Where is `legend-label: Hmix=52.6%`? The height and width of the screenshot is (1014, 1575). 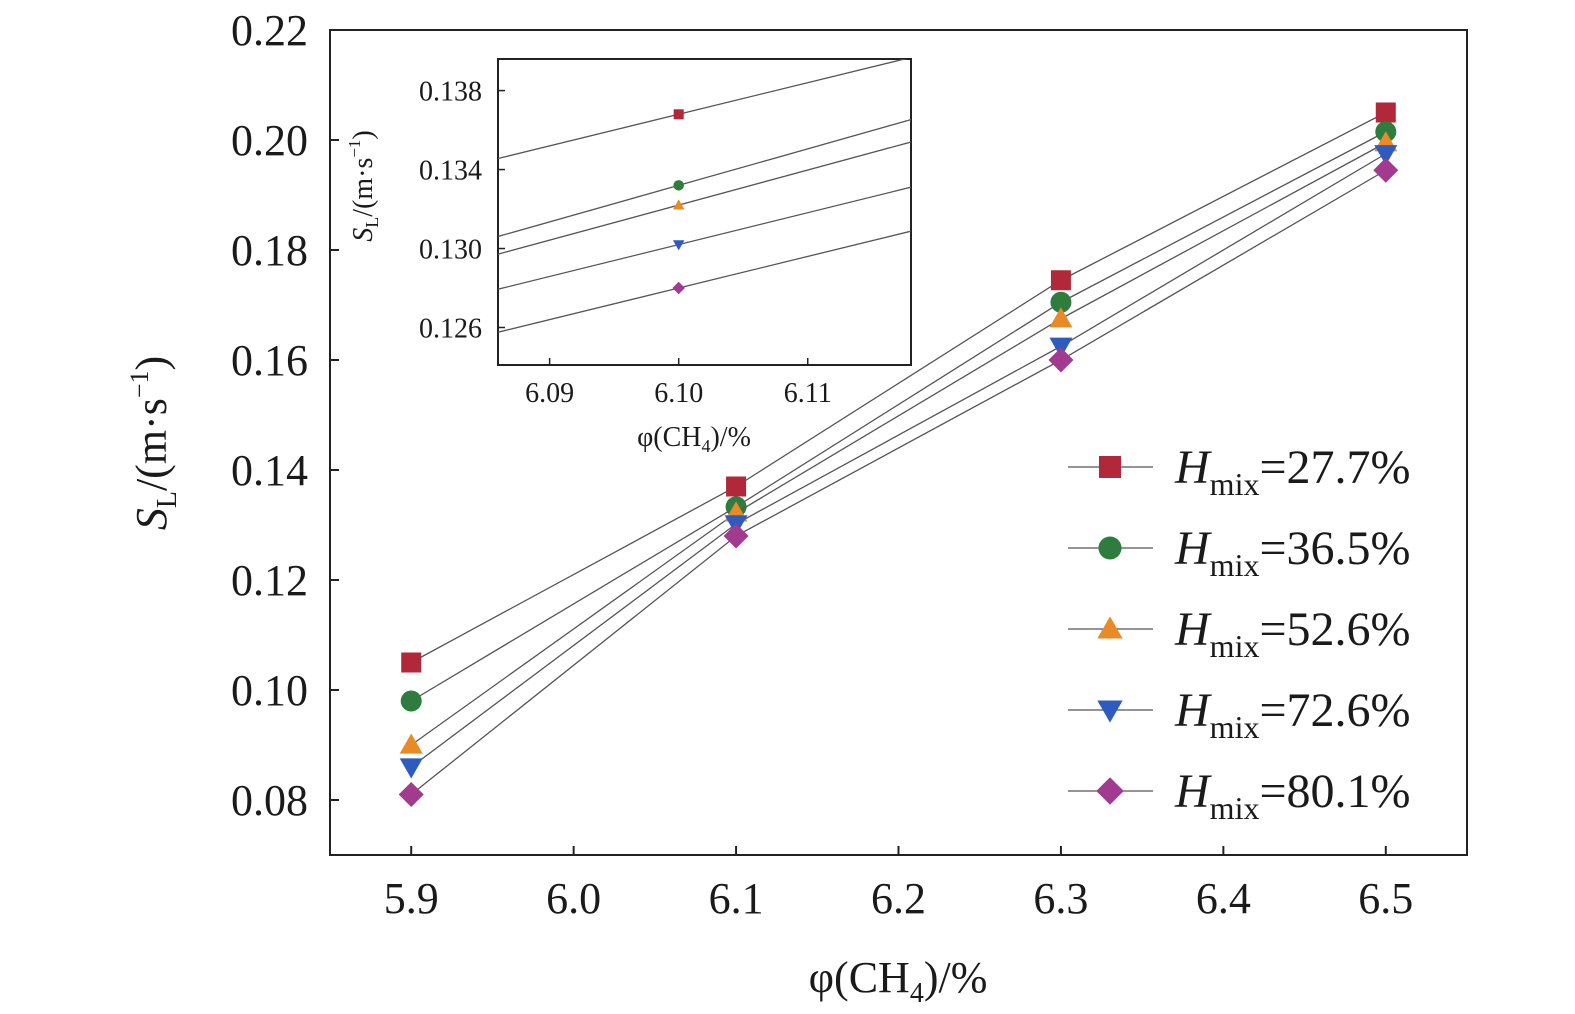 legend-label: Hmix=52.6% is located at coordinates (1292, 633).